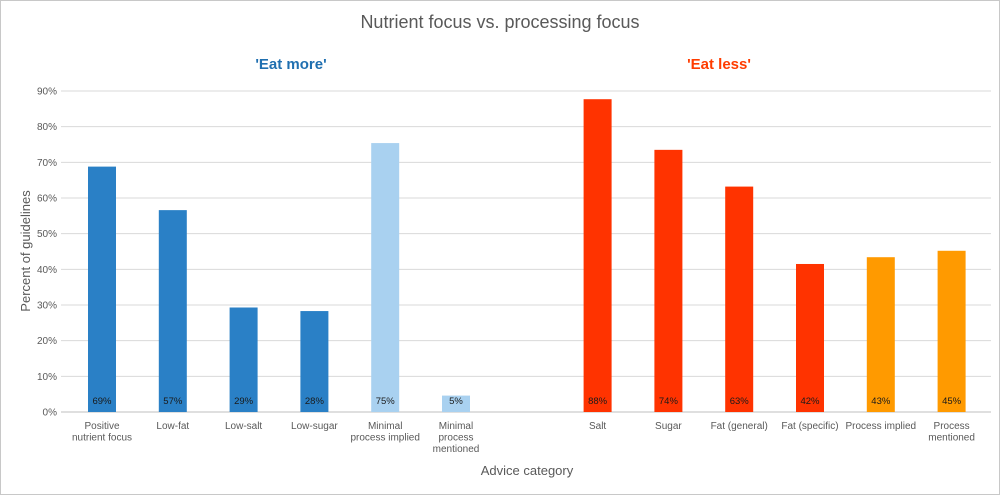  Describe the element at coordinates (47, 92) in the screenshot. I see `y-tick-label: 90%` at that location.